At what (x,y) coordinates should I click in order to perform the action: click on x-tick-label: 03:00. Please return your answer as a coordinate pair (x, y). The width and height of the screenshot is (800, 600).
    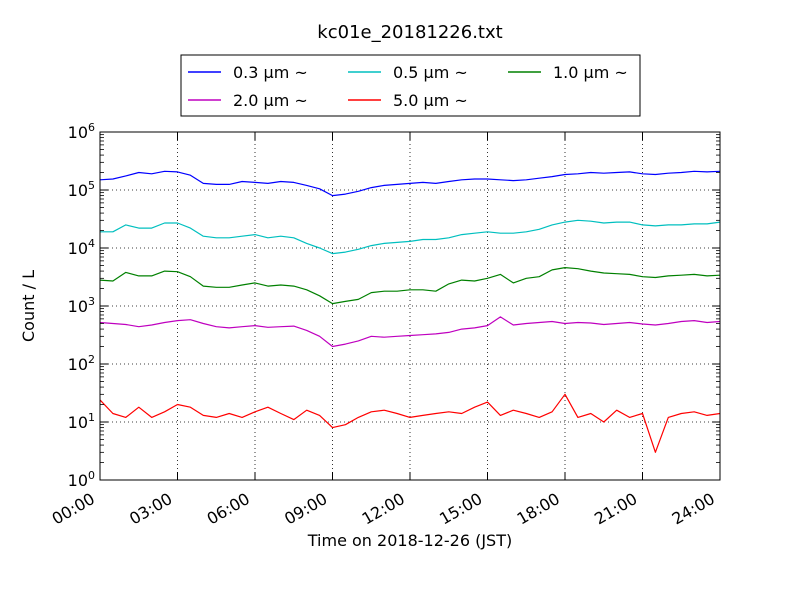
    Looking at the image, I should click on (150, 509).